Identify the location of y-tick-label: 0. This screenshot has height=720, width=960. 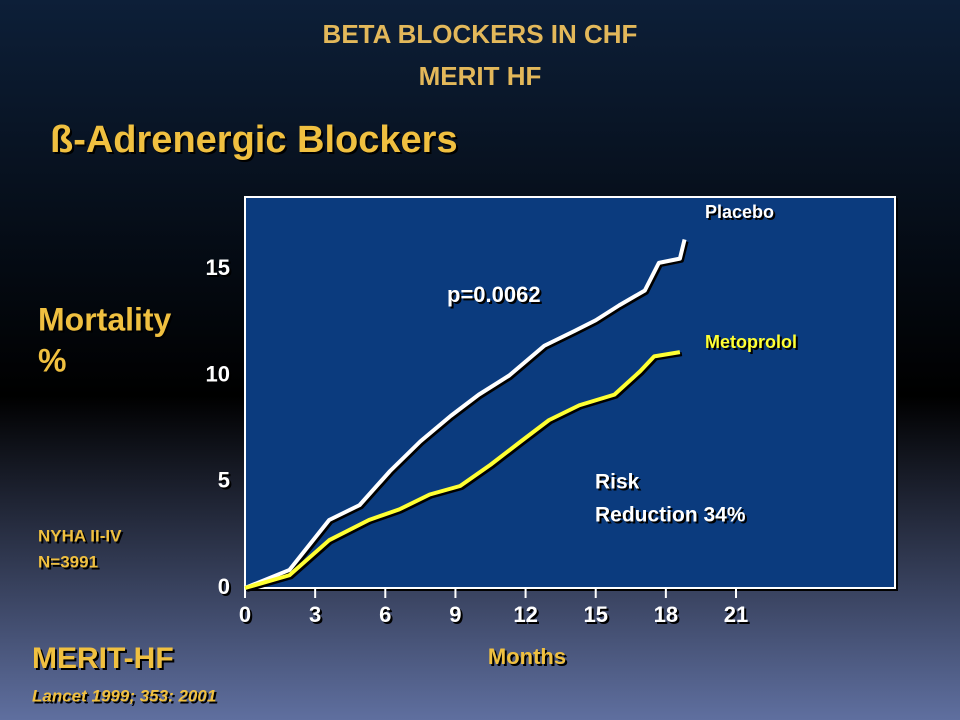
(224, 586).